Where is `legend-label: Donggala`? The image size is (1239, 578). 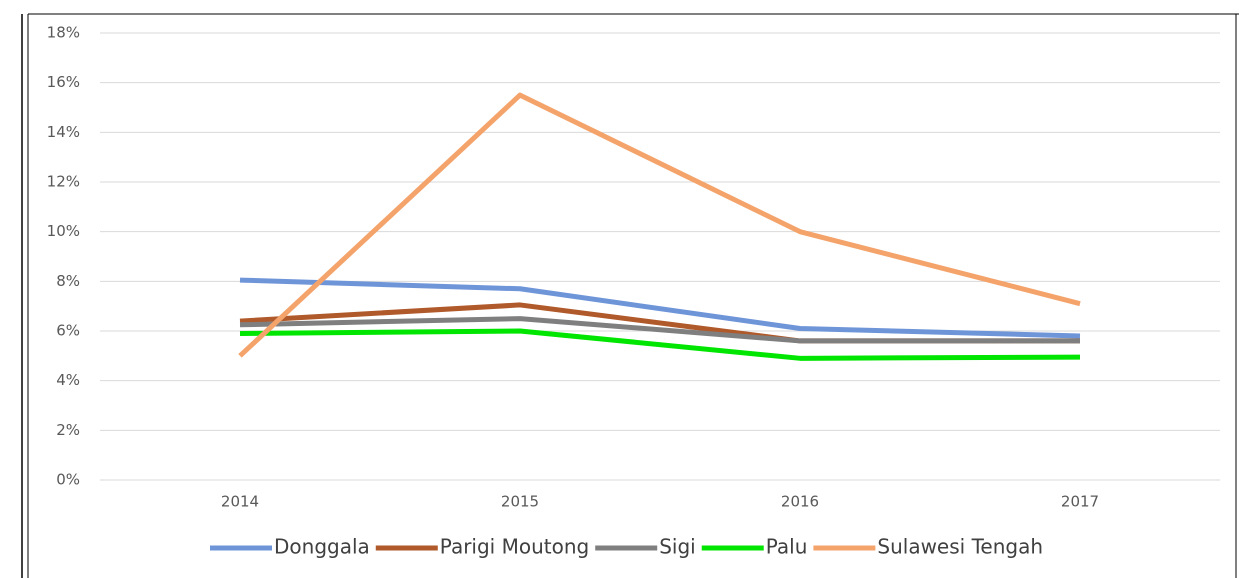
legend-label: Donggala is located at coordinates (322, 547).